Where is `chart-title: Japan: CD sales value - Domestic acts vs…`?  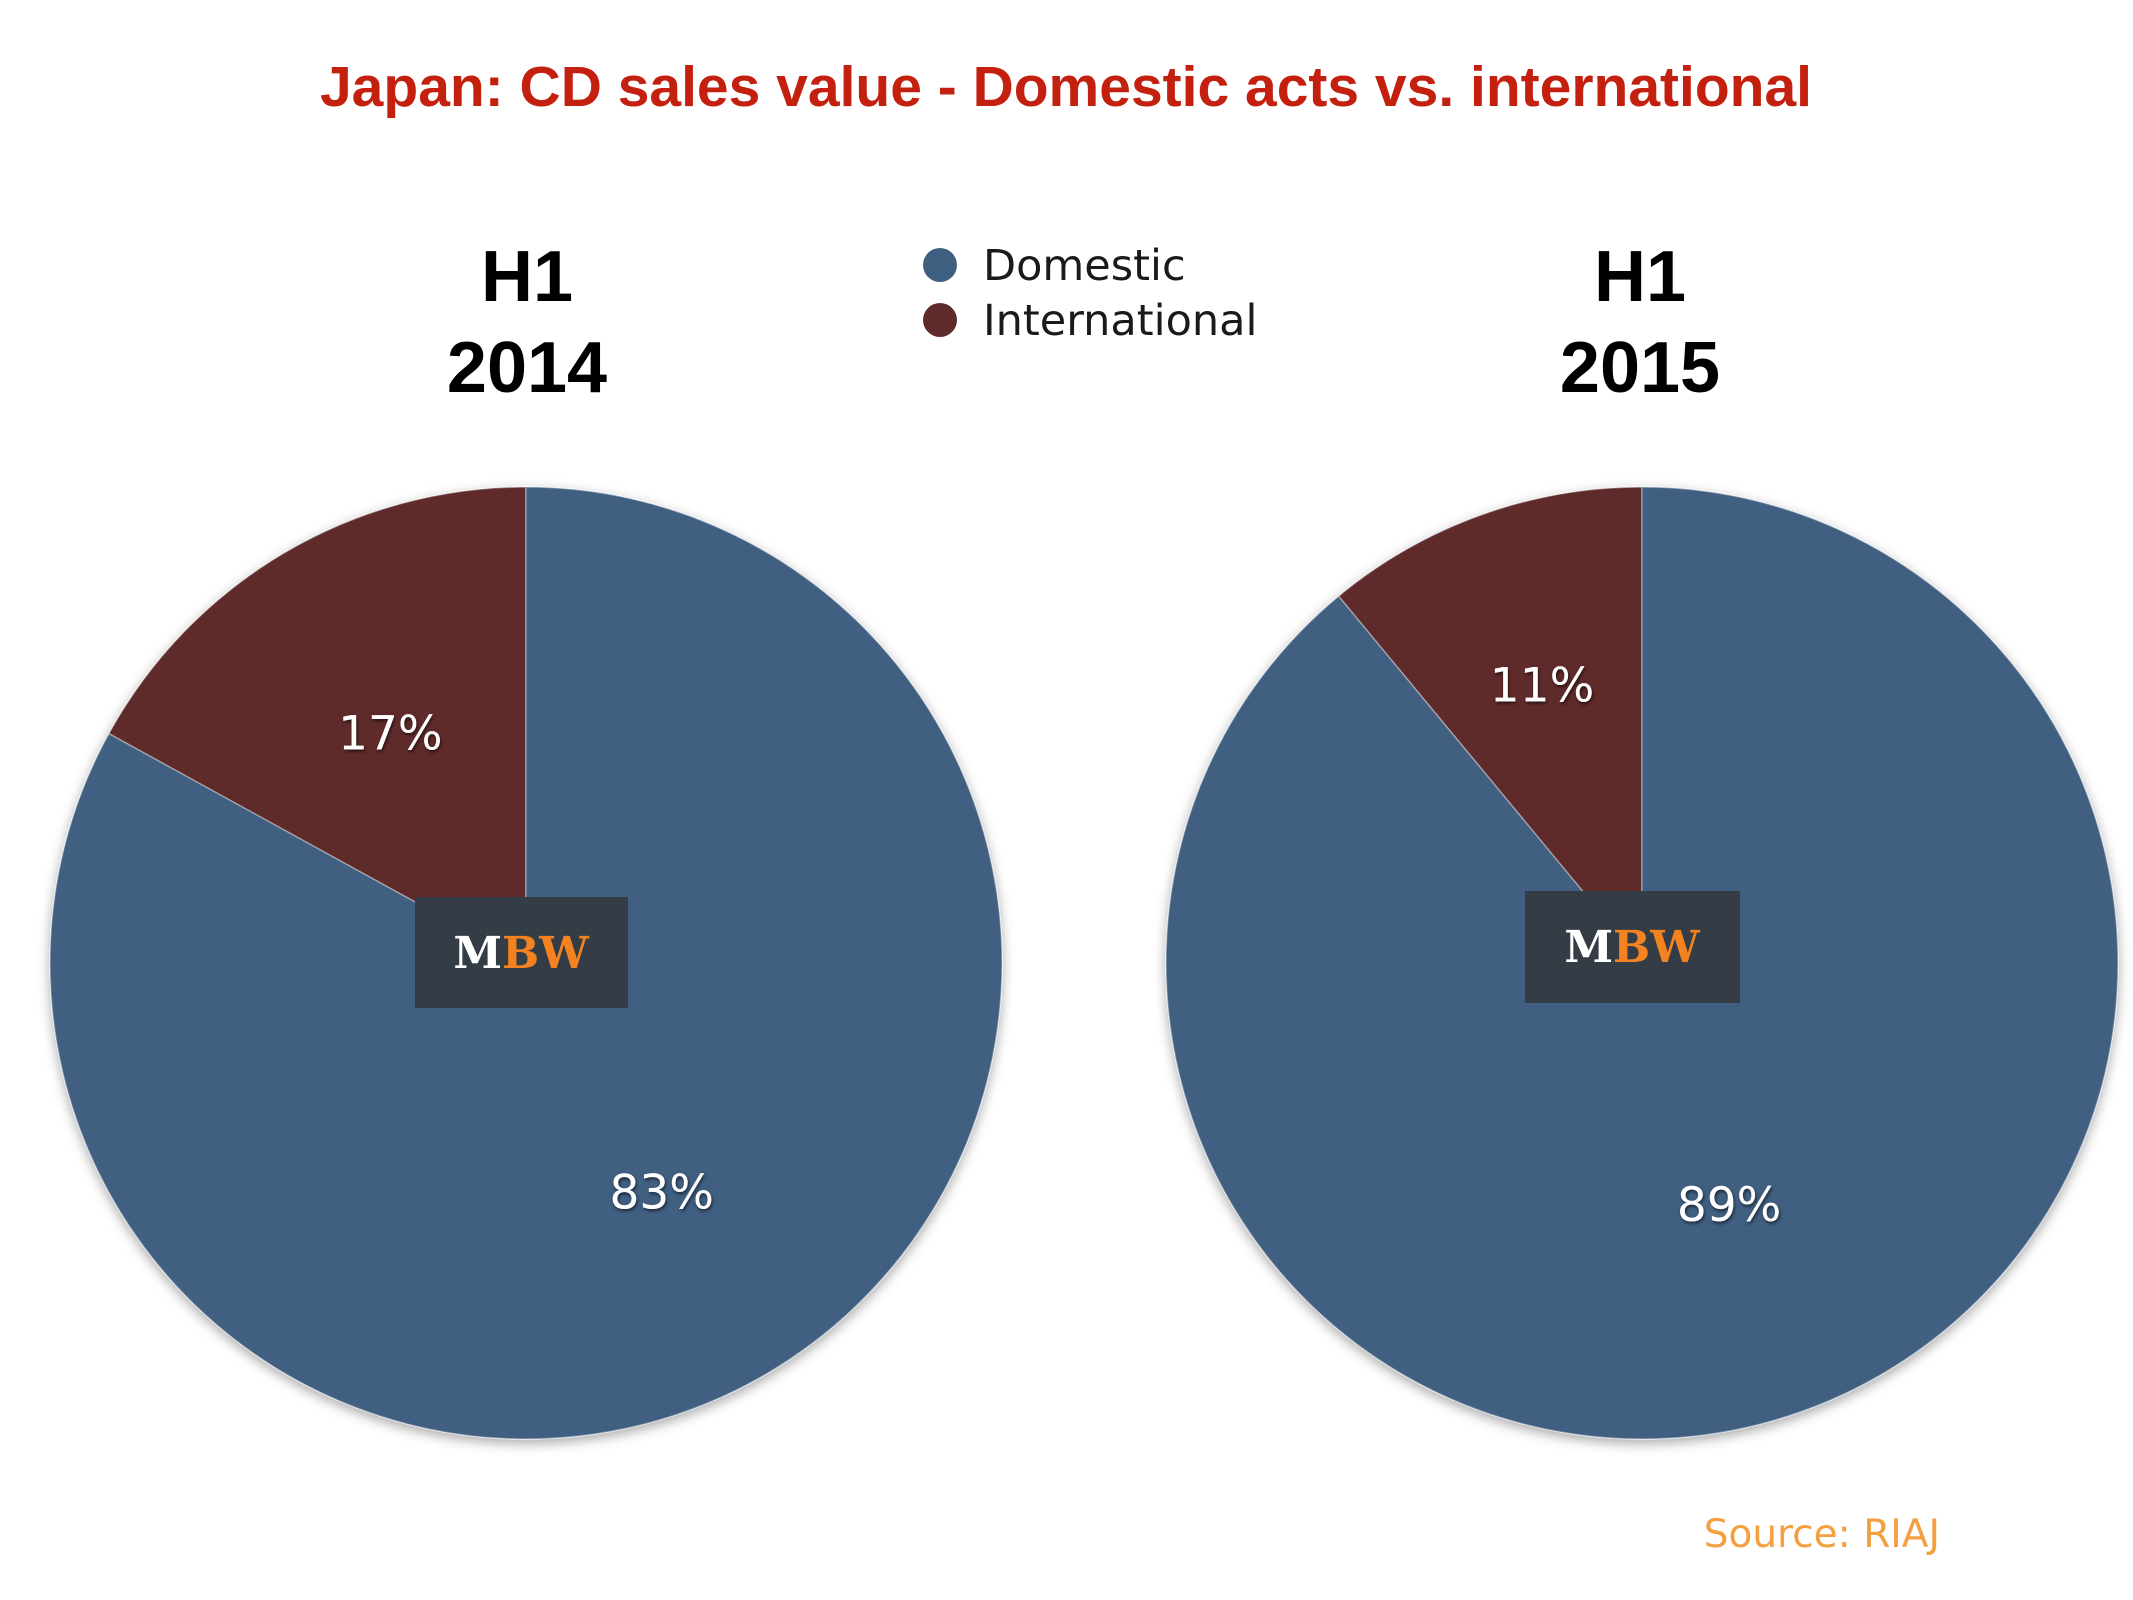 chart-title: Japan: CD sales value - Domestic acts vs… is located at coordinates (1066, 87).